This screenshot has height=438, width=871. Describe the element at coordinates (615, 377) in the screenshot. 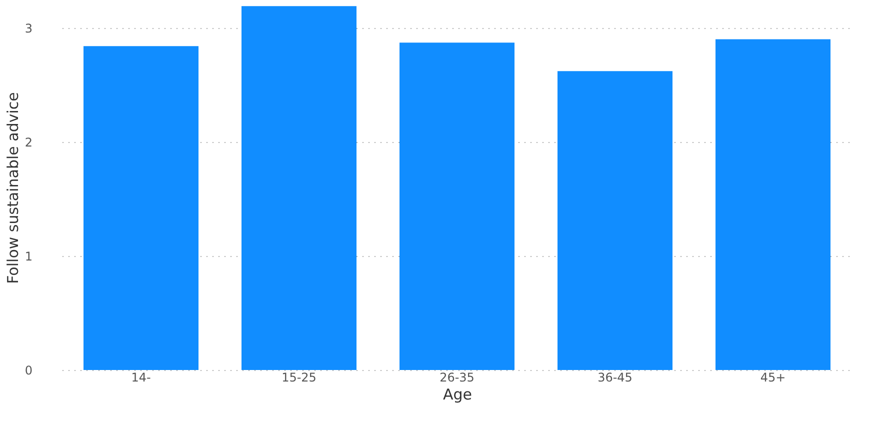

I see `x-tick-label: 36-45` at that location.